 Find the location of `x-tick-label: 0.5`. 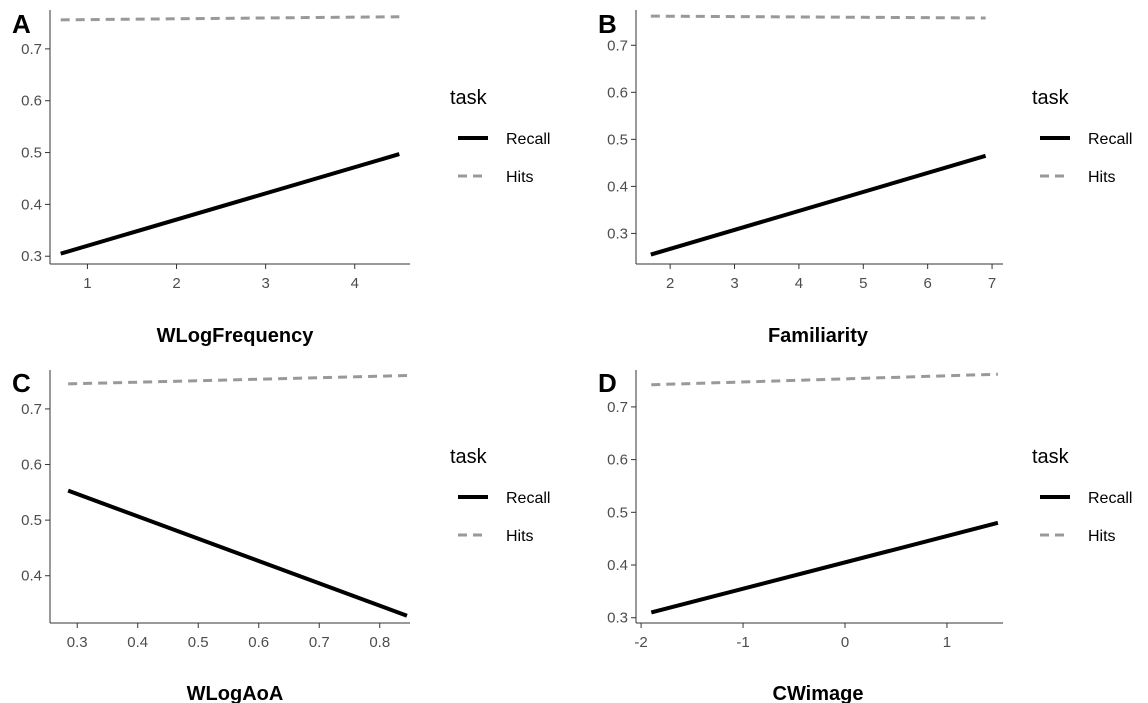

x-tick-label: 0.5 is located at coordinates (198, 642).